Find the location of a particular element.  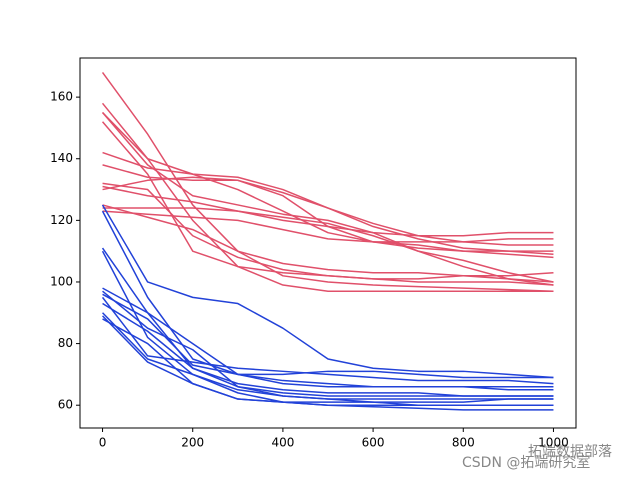

x-tick-label: 0 is located at coordinates (103, 443).